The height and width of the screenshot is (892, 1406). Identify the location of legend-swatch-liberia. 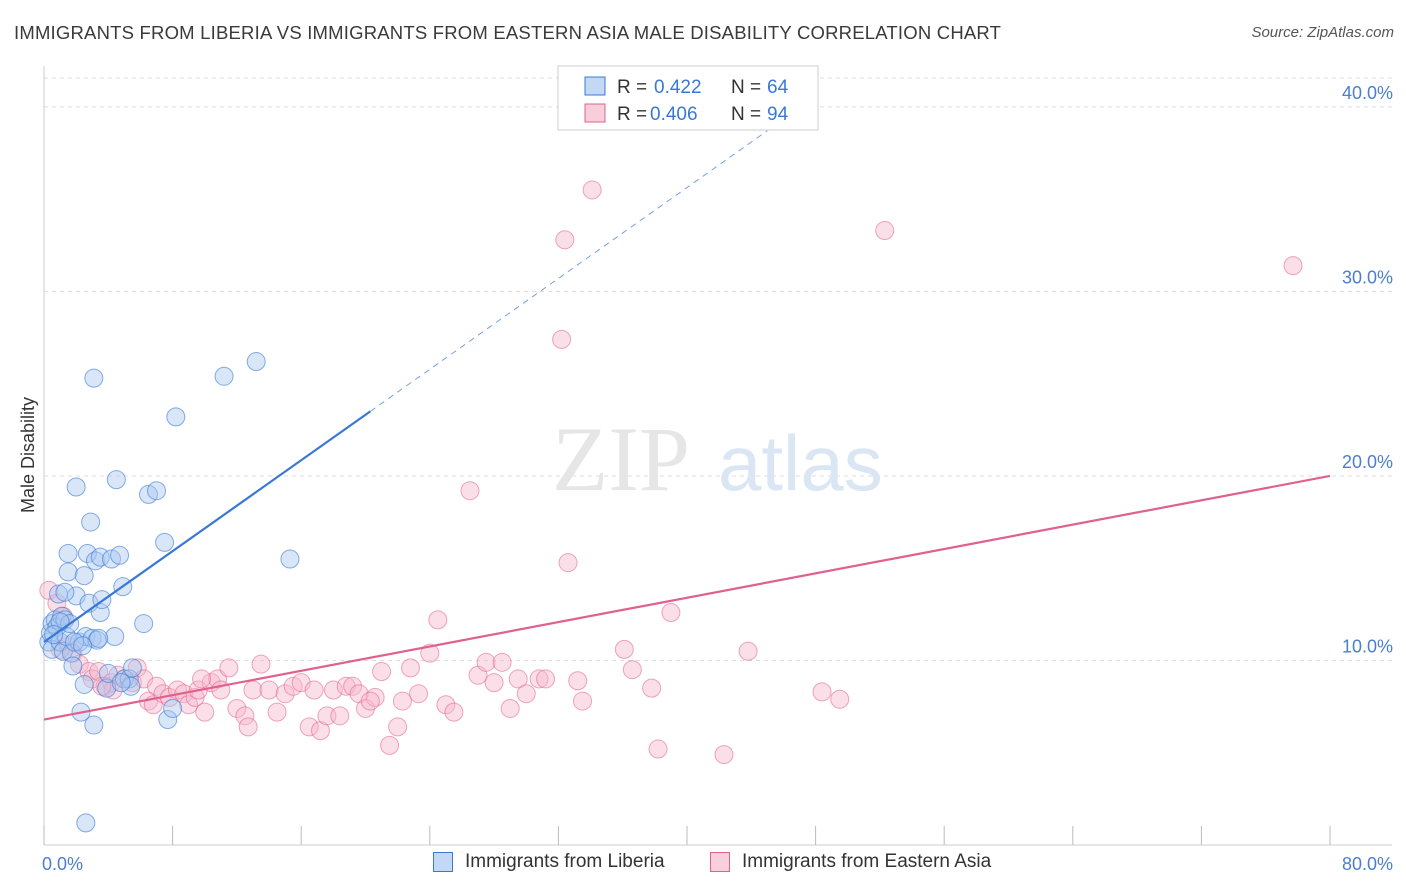
(443, 862).